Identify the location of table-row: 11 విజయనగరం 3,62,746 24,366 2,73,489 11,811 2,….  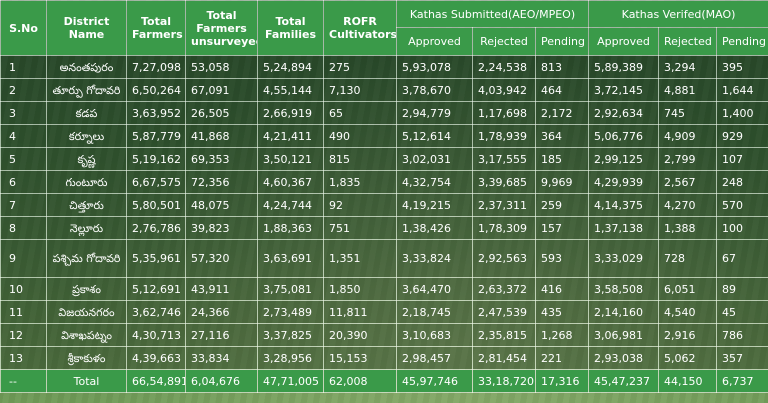
(384, 312).